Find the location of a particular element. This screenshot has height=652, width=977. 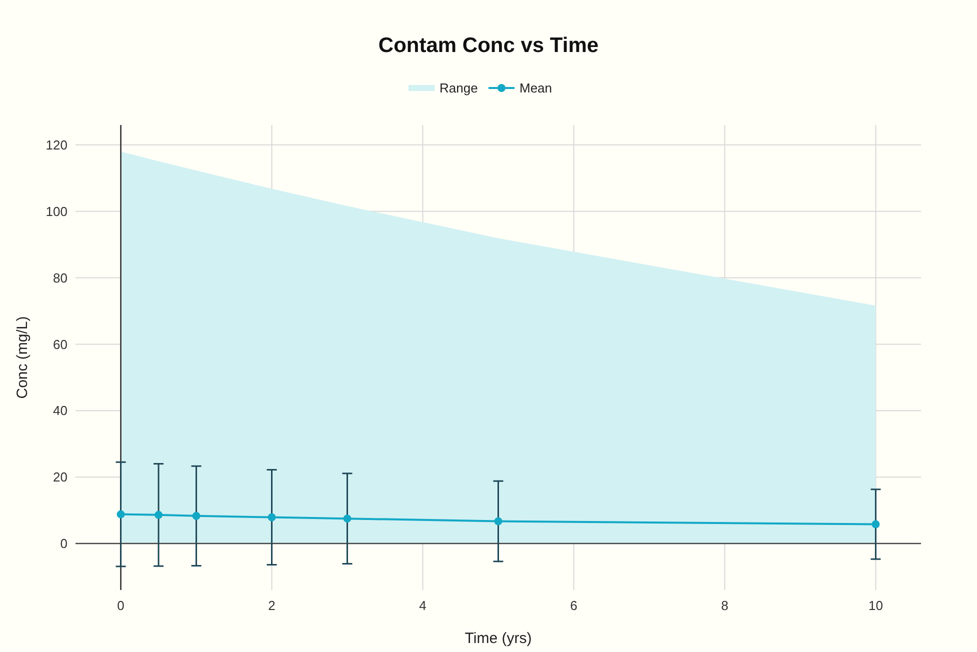

x-axis-title: Time (yrs) is located at coordinates (498, 638).